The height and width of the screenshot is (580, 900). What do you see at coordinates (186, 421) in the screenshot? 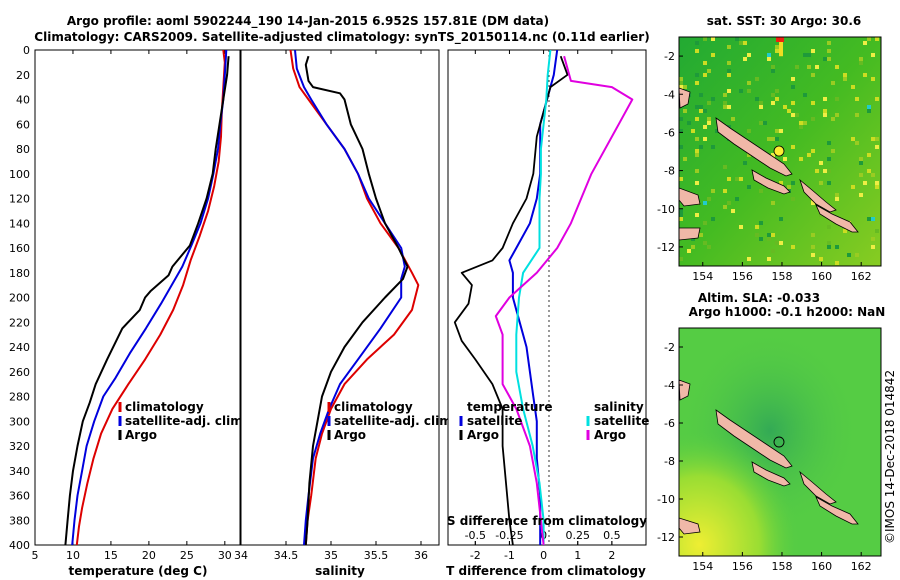
I see `legend-label-satellite: satellite-adj. clim.` at bounding box center [186, 421].